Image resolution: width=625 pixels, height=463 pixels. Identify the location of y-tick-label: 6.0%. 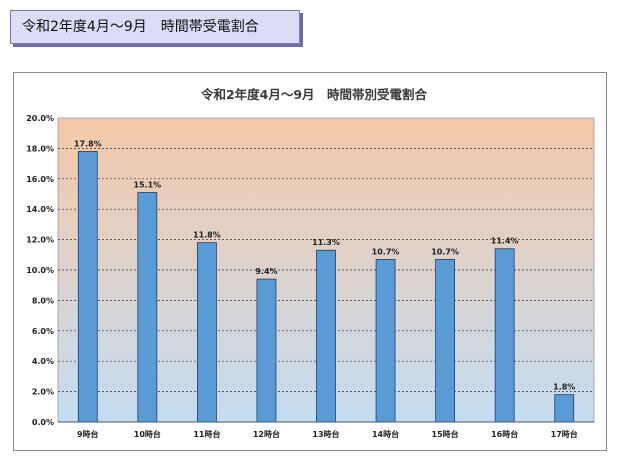
(43, 331).